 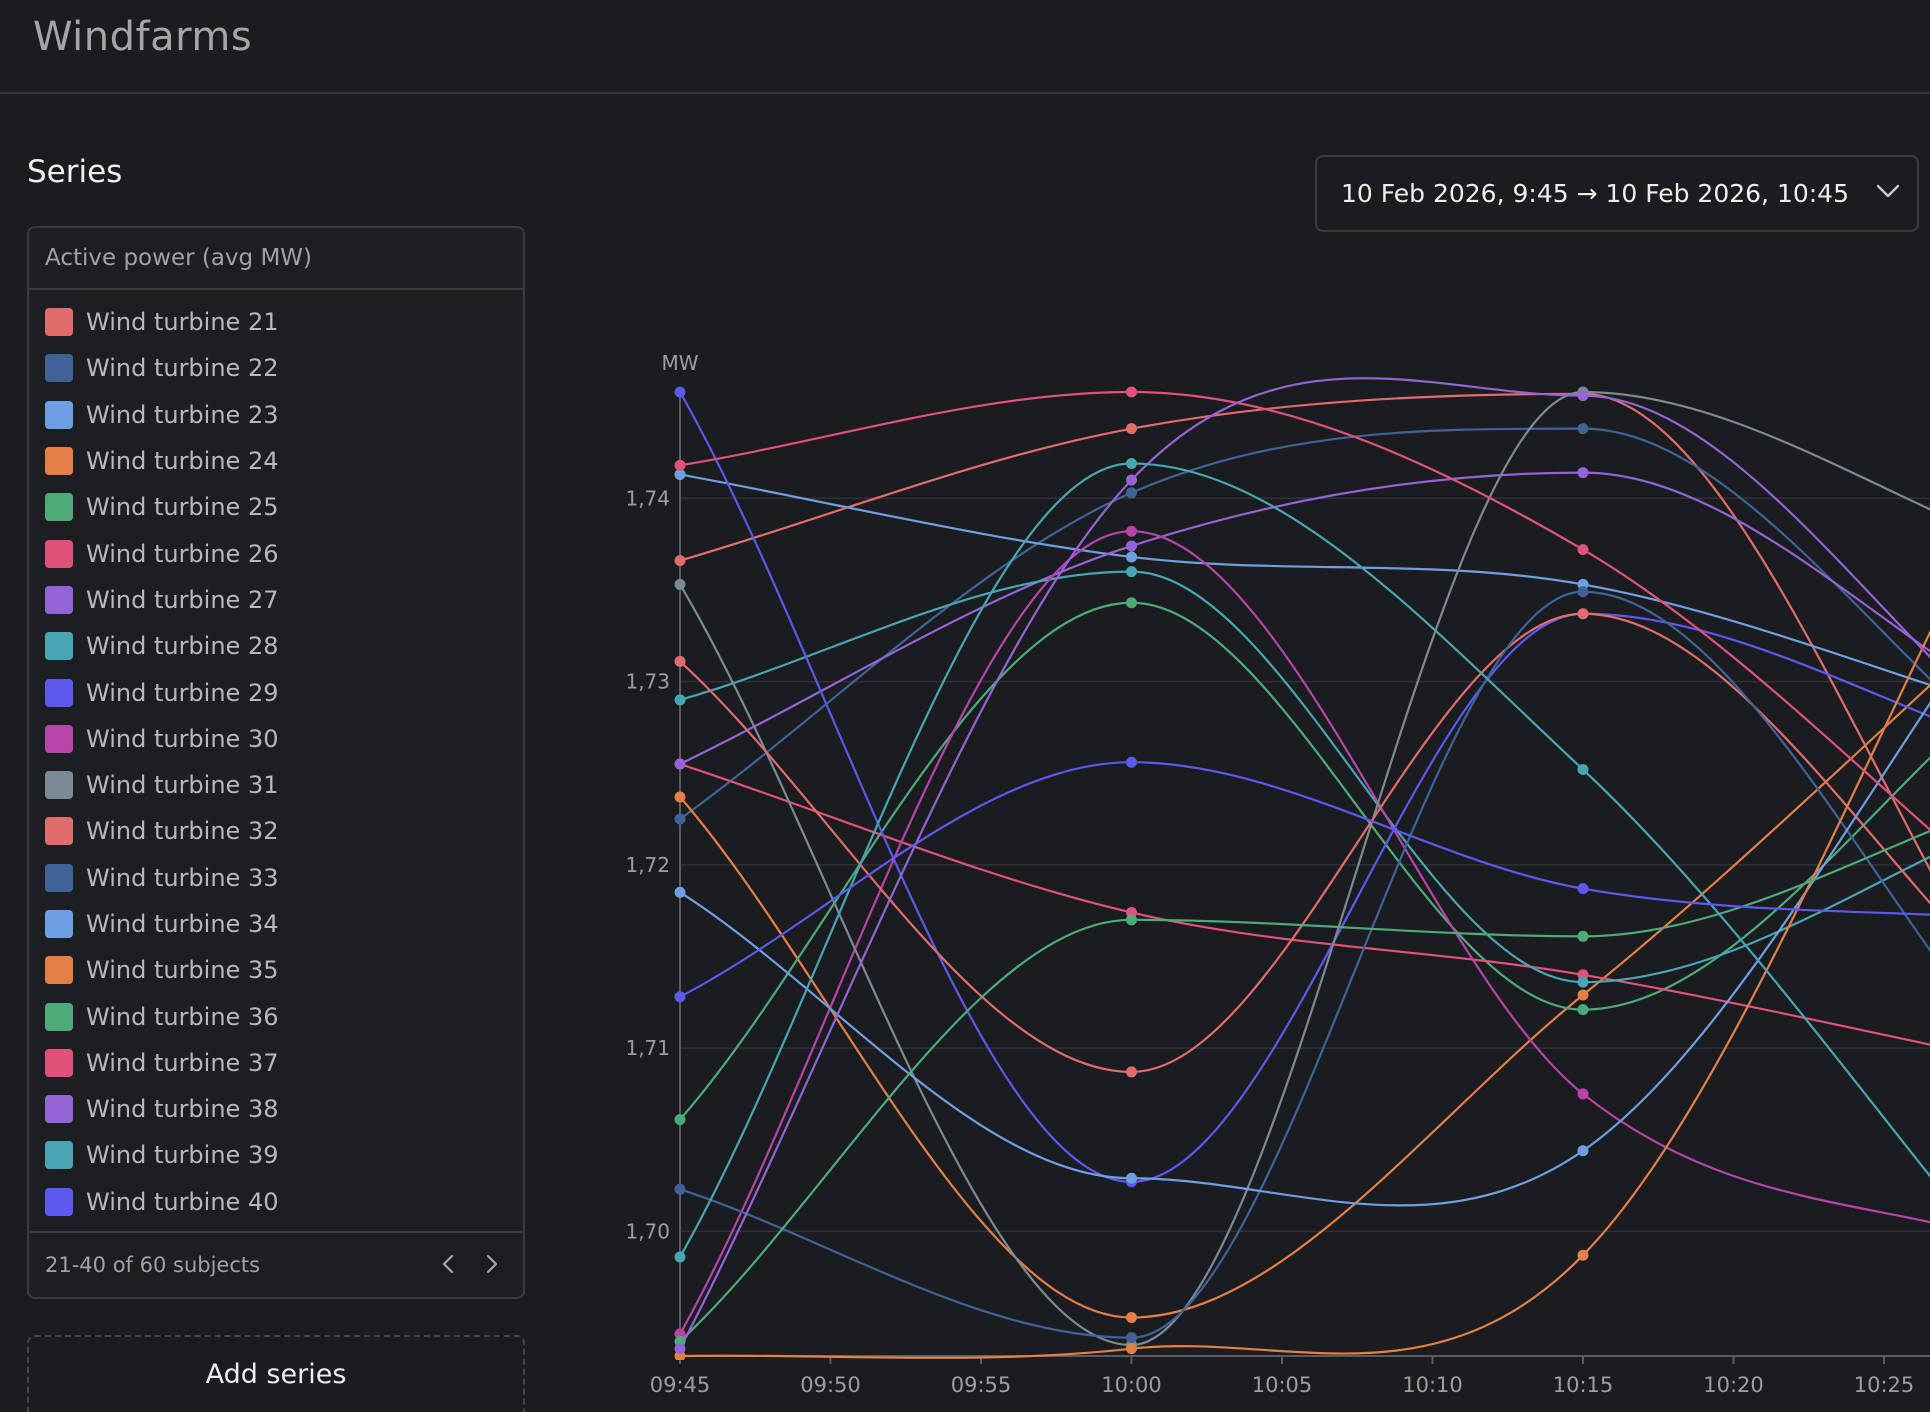 I want to click on series-item: Wind turbine 27, so click(x=276, y=600).